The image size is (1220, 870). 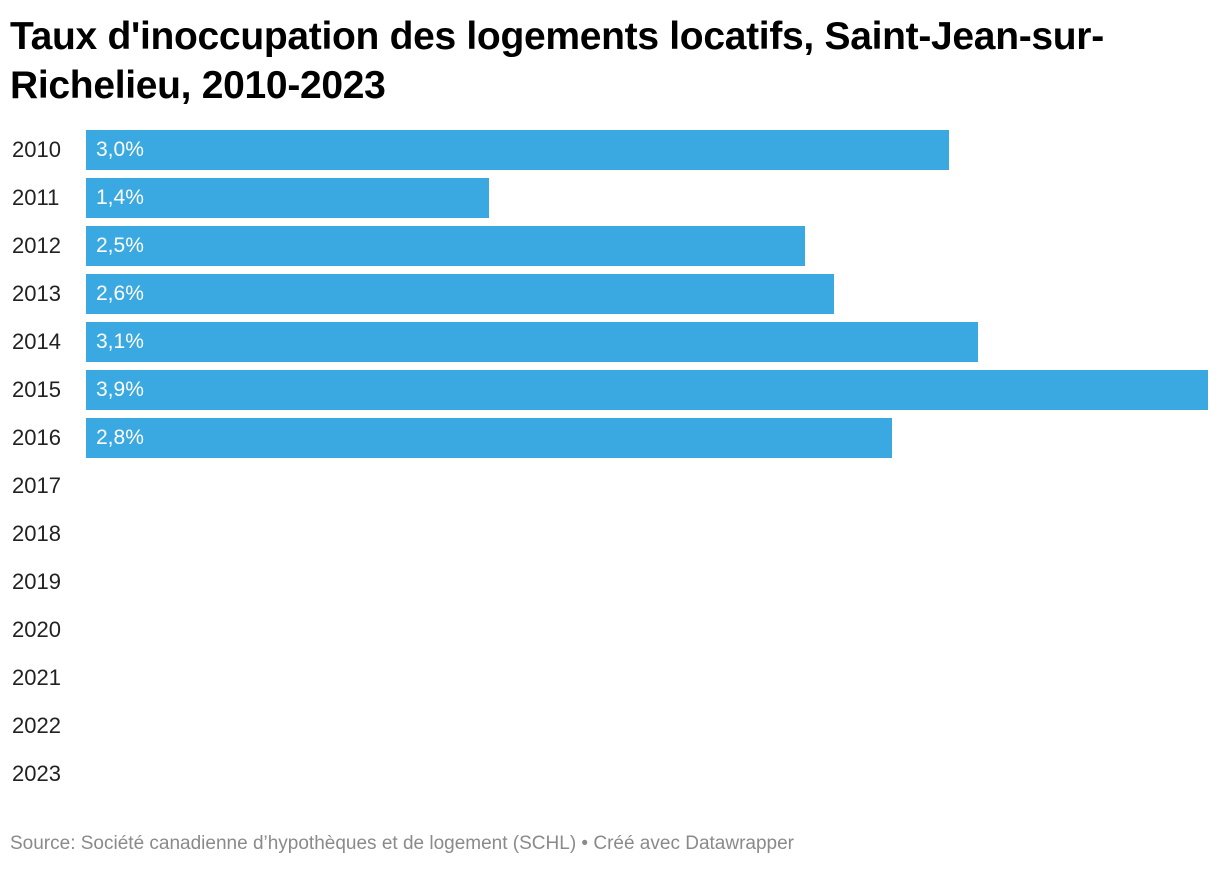 I want to click on bar-row-2022: 2022, so click(x=610, y=726).